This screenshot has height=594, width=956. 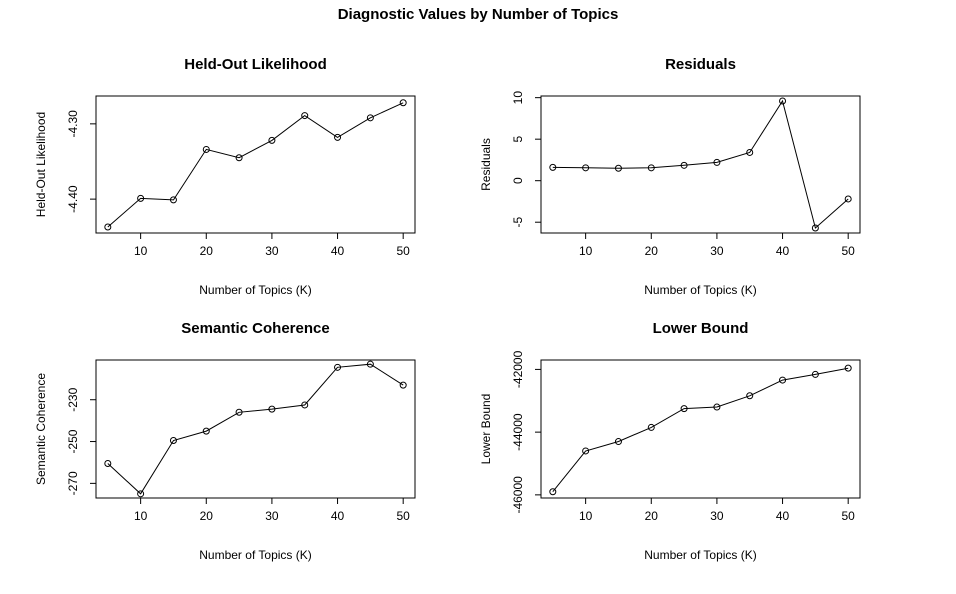 I want to click on held-out-likelihood-x-tick-label: 20, so click(x=207, y=251).